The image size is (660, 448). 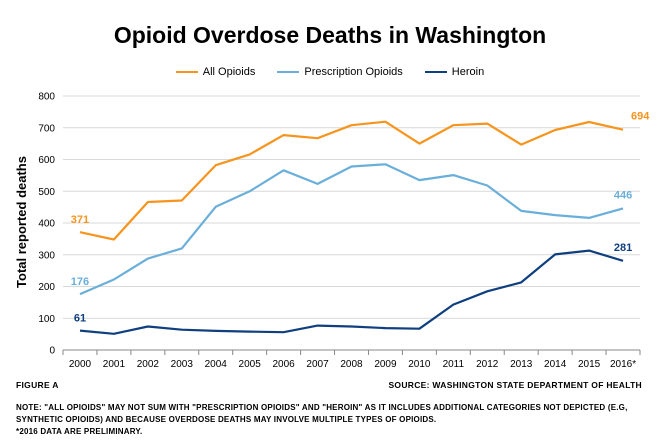 I want to click on legend: All Opioids Prescription Opioids Heroin, so click(x=330, y=72).